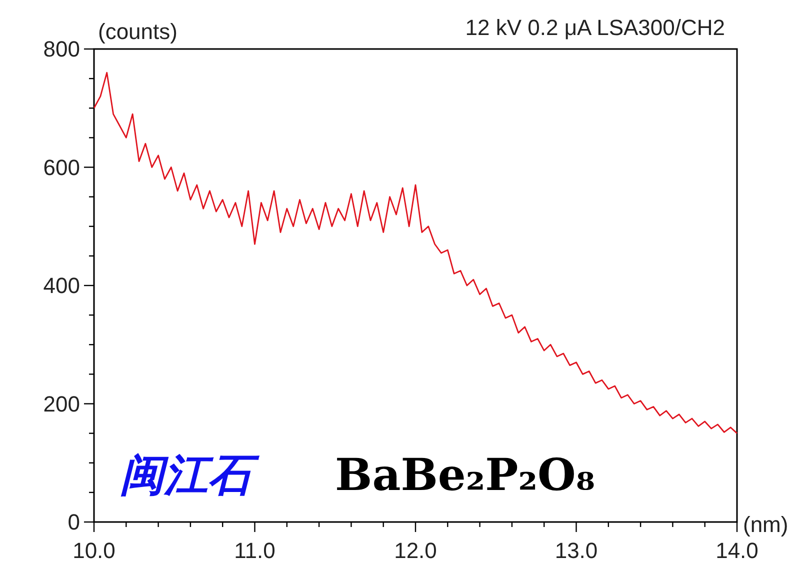 The width and height of the screenshot is (808, 570). I want to click on annotation: 闽江石, so click(190, 475).